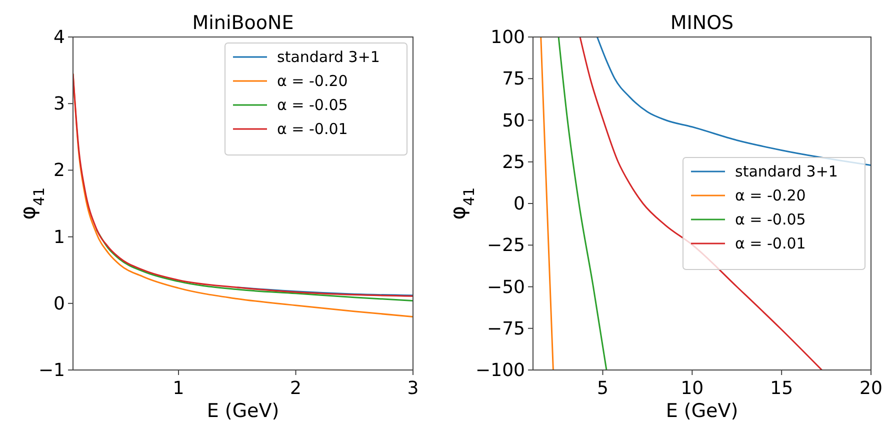  What do you see at coordinates (782, 388) in the screenshot?
I see `x-tick-label: 15` at bounding box center [782, 388].